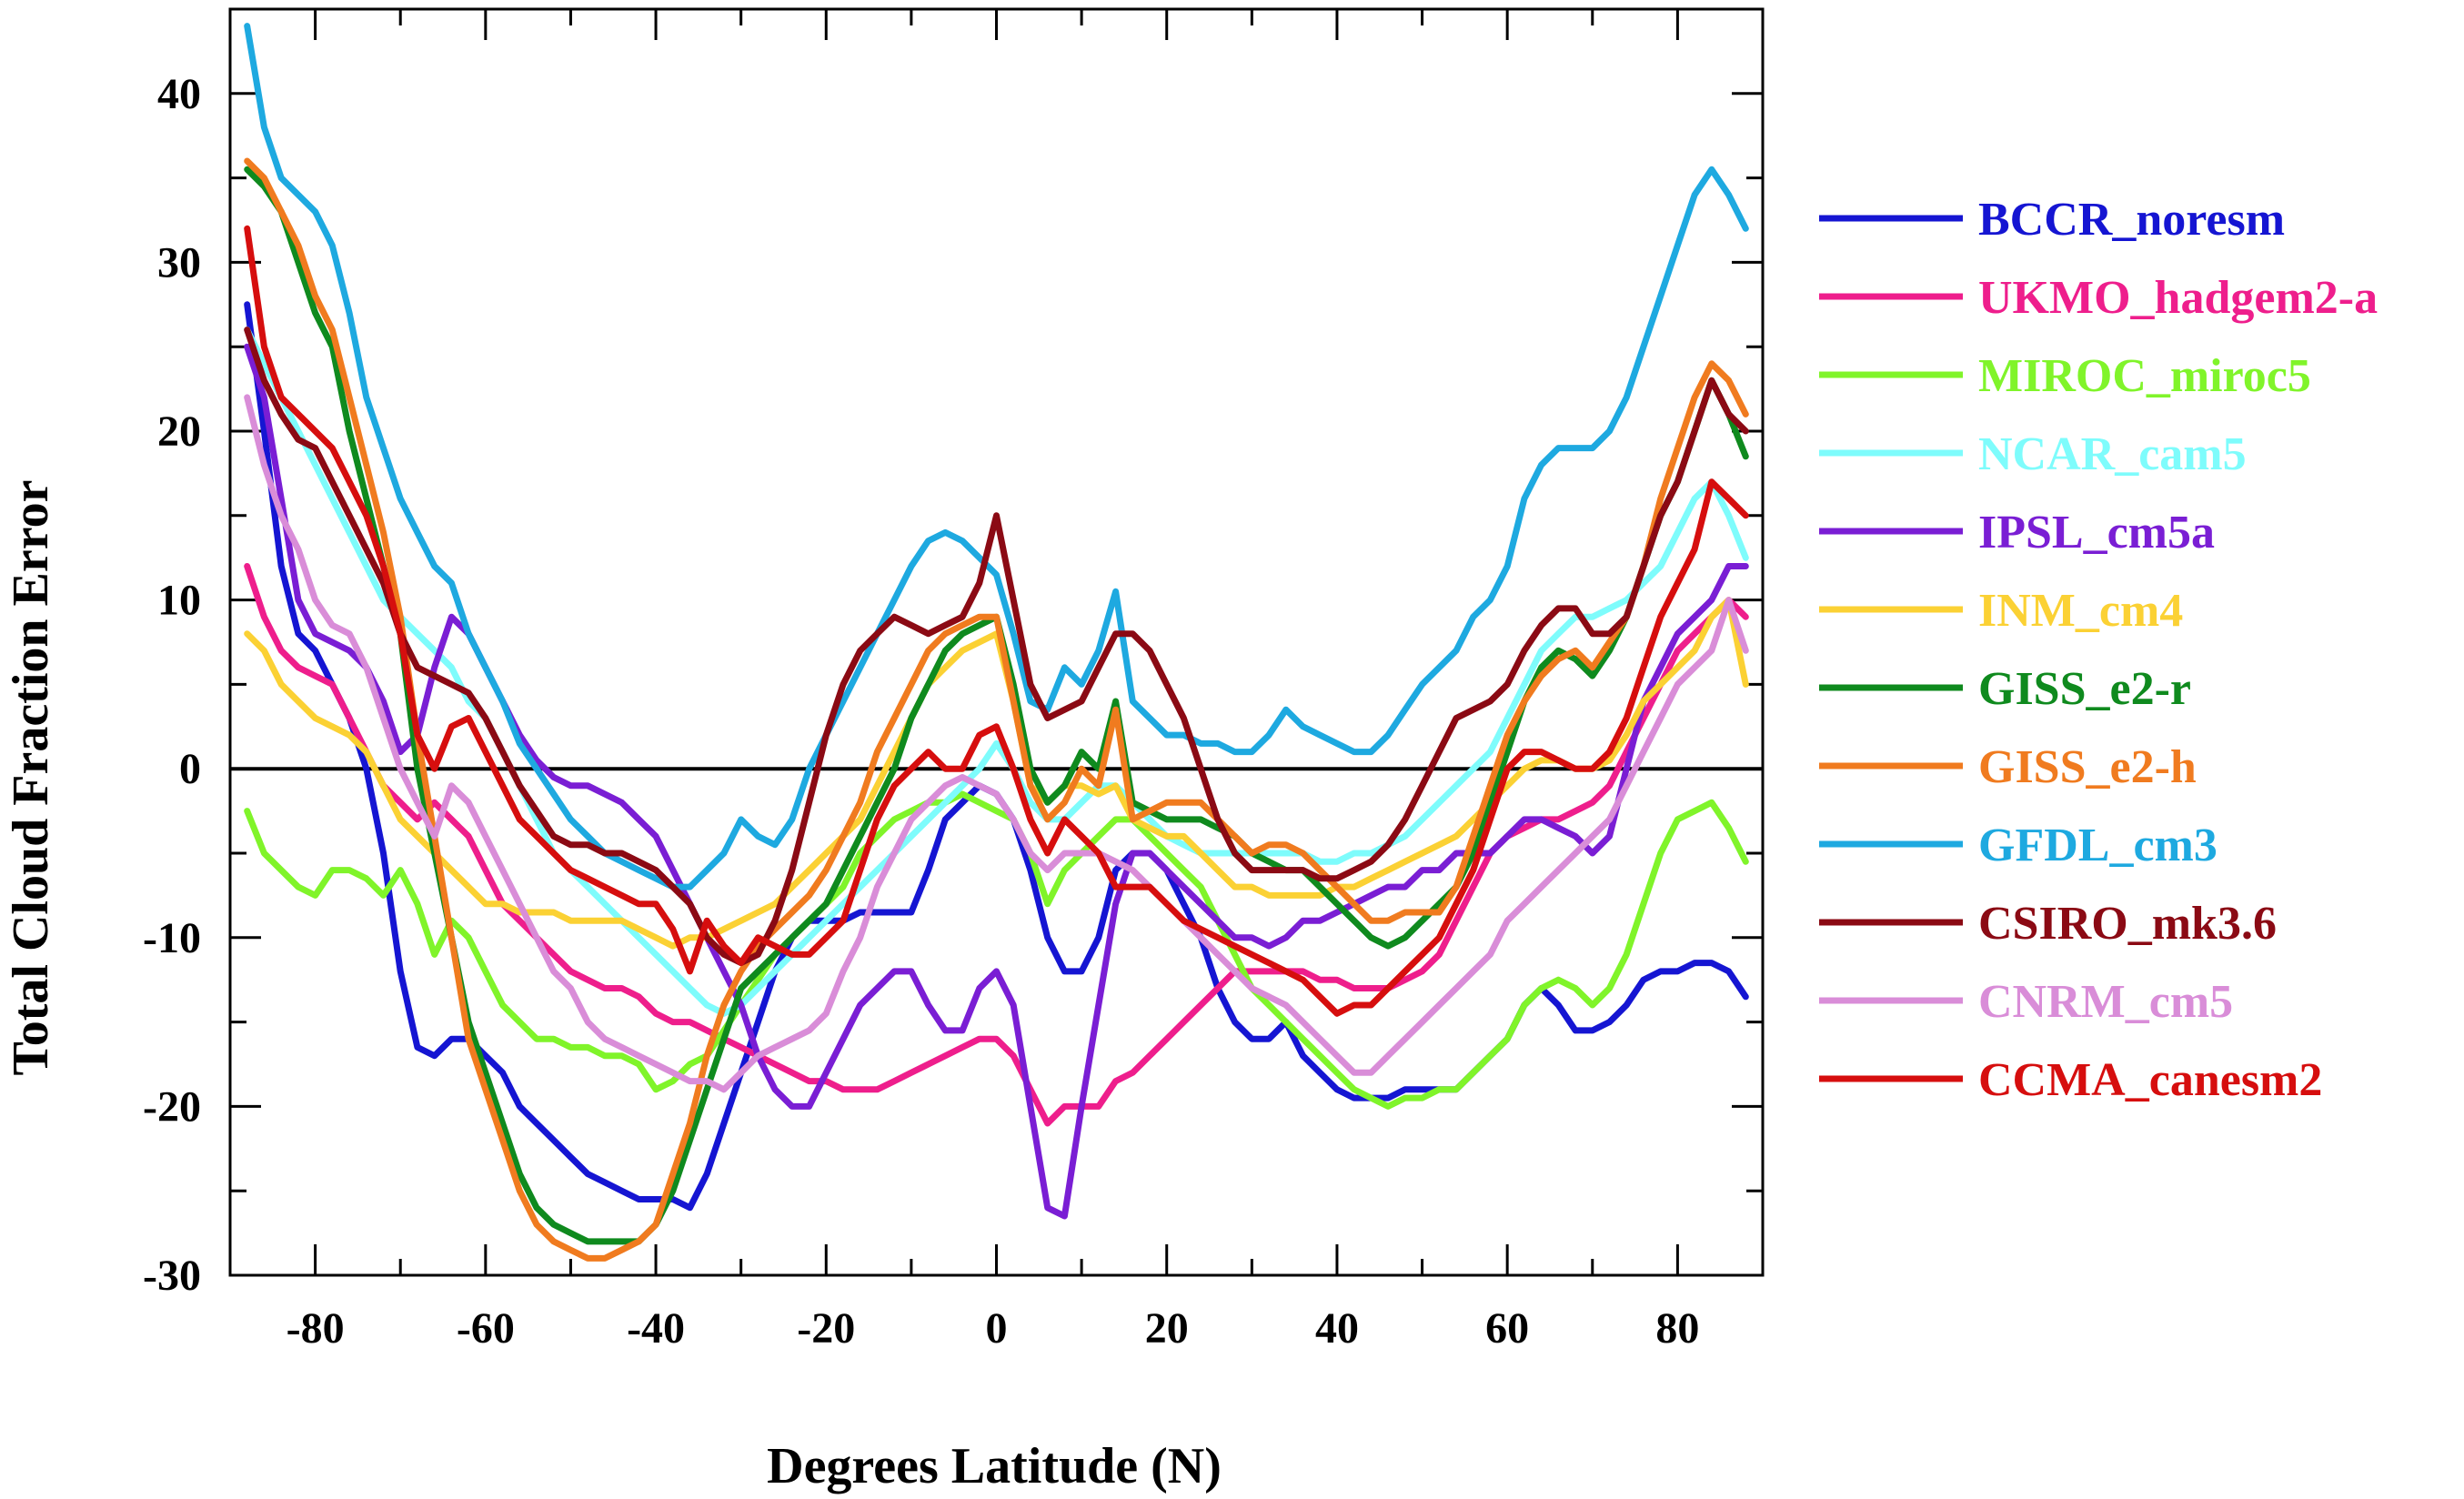  Describe the element at coordinates (1507, 1328) in the screenshot. I see `x-tick-label: 60` at that location.